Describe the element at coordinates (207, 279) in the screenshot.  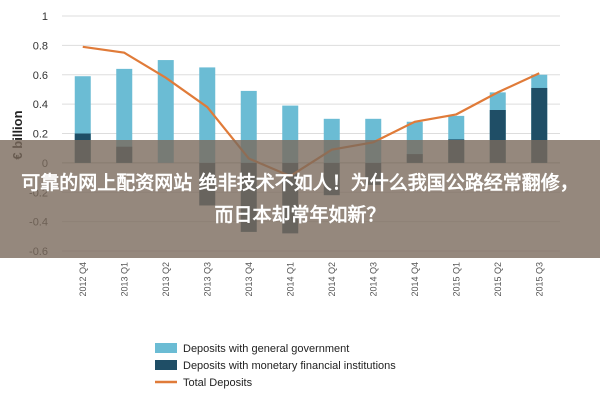
I see `x-category-label: 2013 Q3` at that location.